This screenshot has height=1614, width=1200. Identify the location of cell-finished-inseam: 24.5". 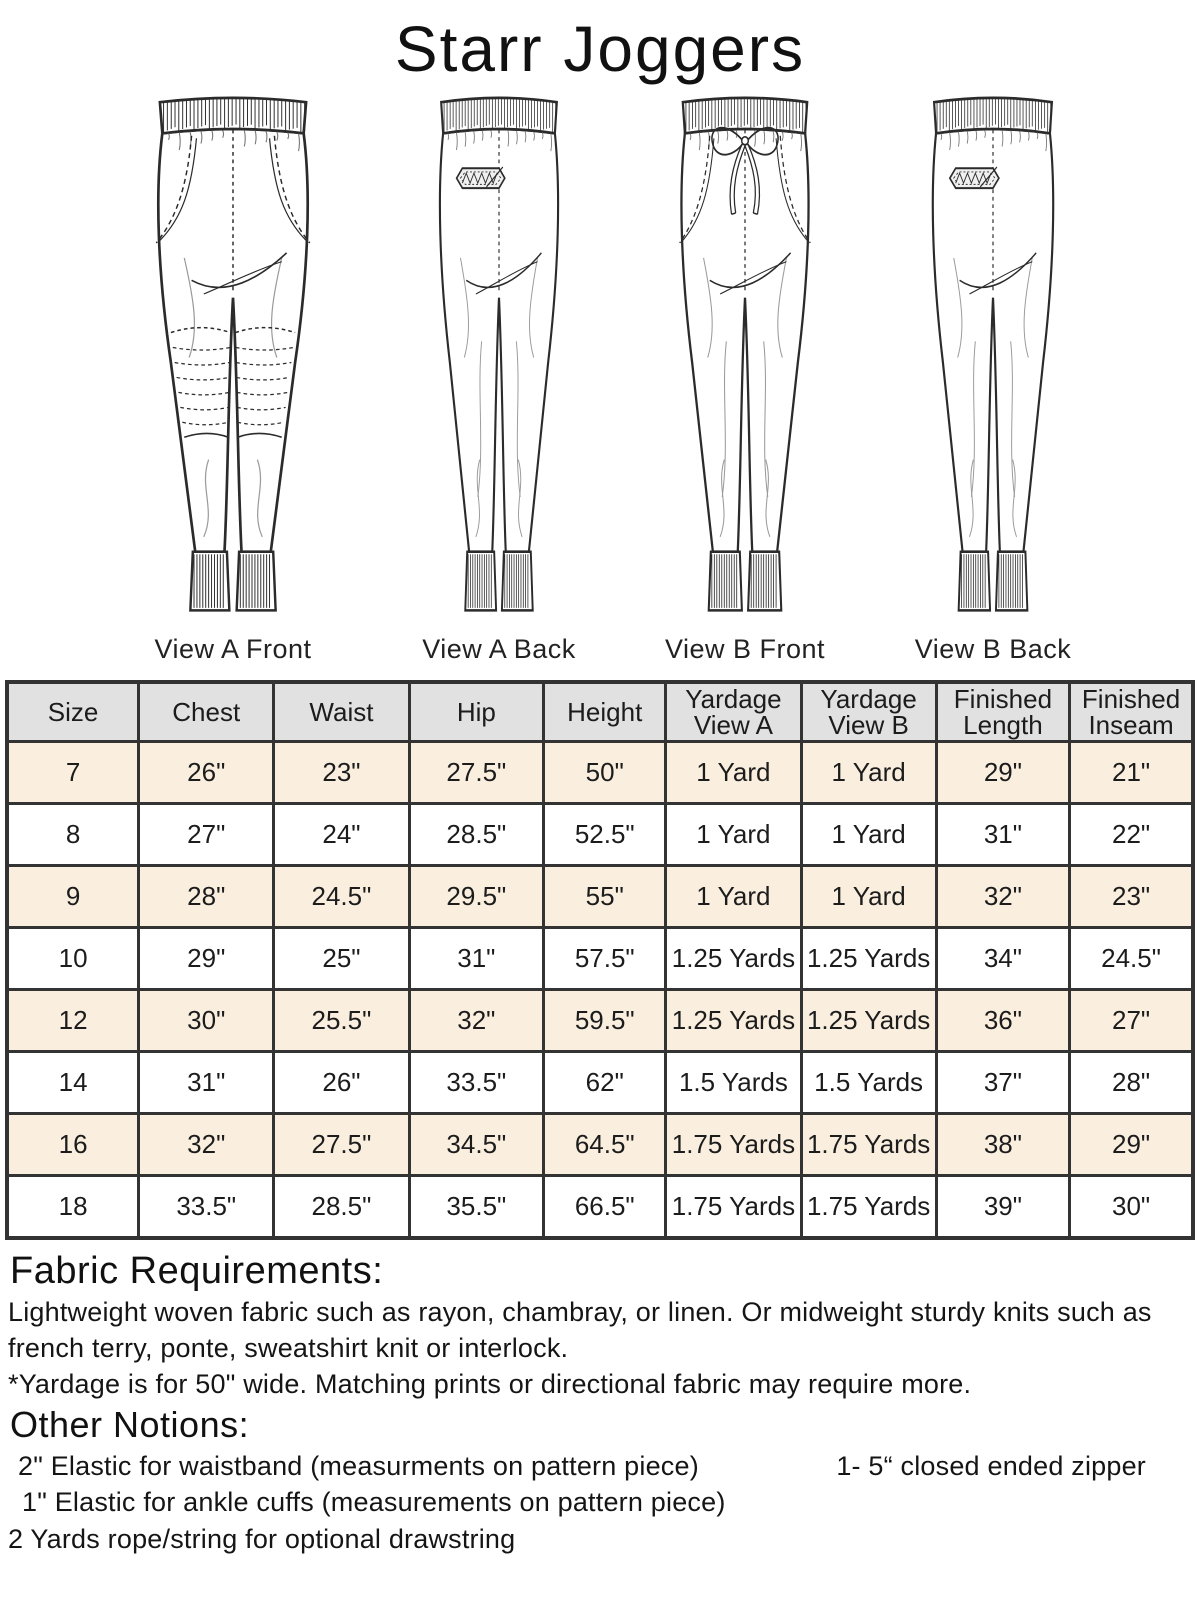
(1131, 959).